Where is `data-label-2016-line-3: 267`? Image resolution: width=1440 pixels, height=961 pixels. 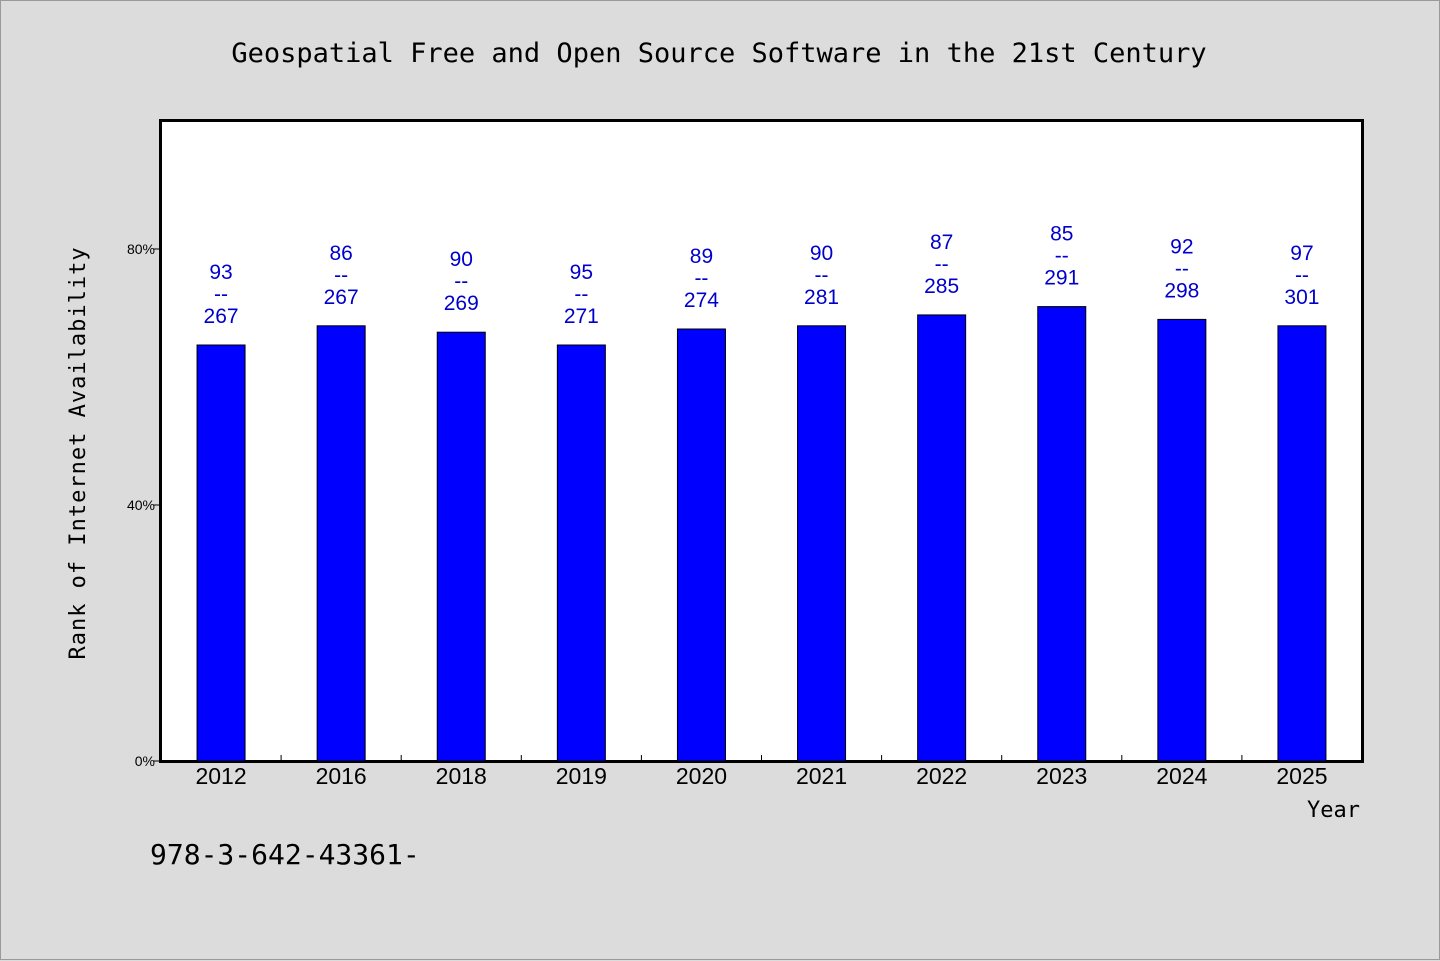
data-label-2016-line-3: 267 is located at coordinates (341, 297).